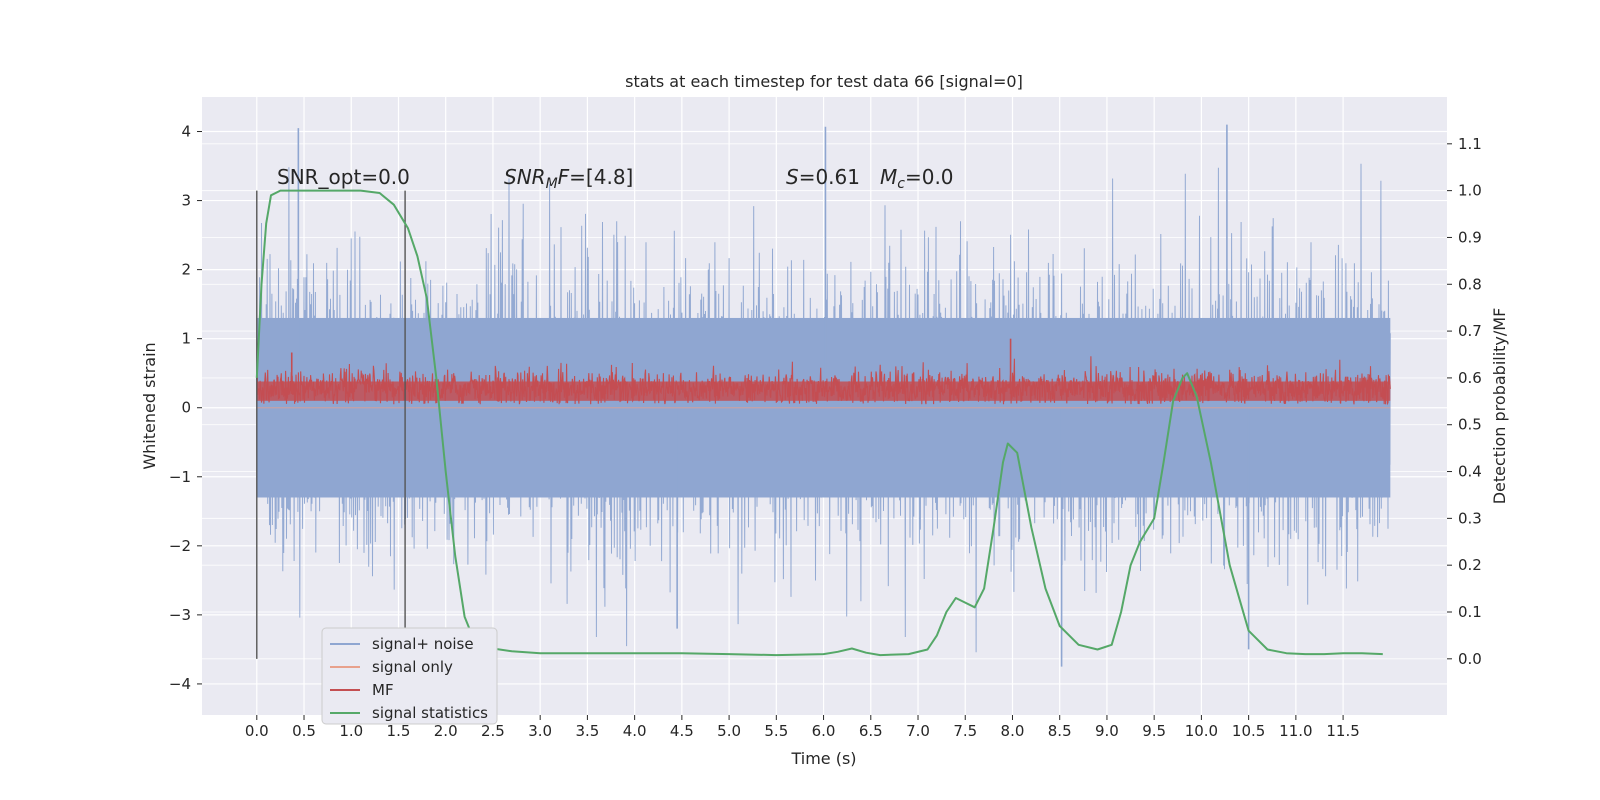 Image resolution: width=1600 pixels, height=800 pixels. I want to click on y2-tick-label: 0.0, so click(1470, 659).